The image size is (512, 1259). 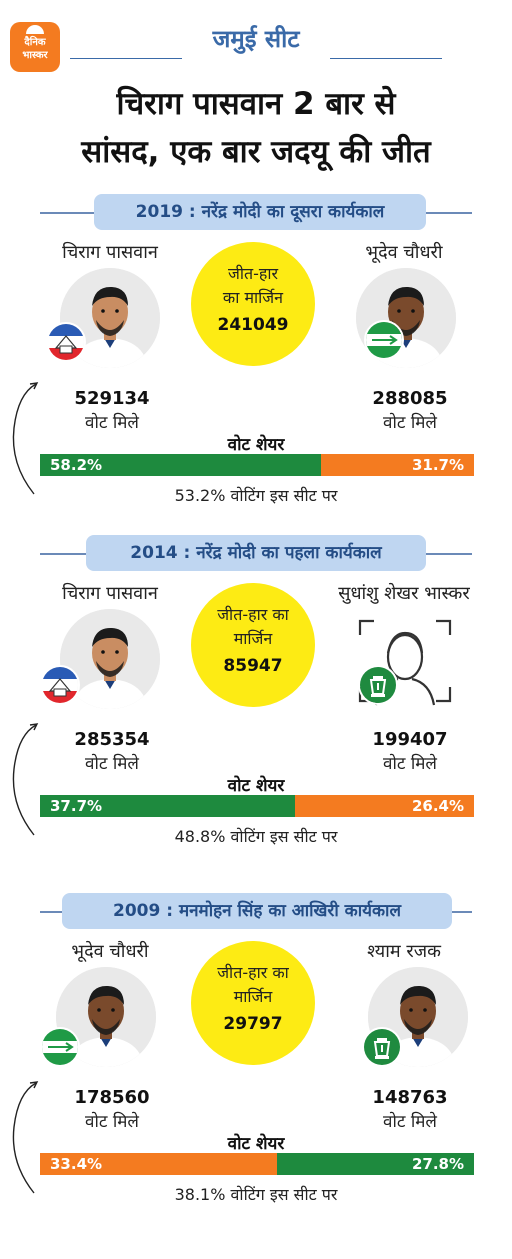 I want to click on right-votes: 199407, so click(x=410, y=739).